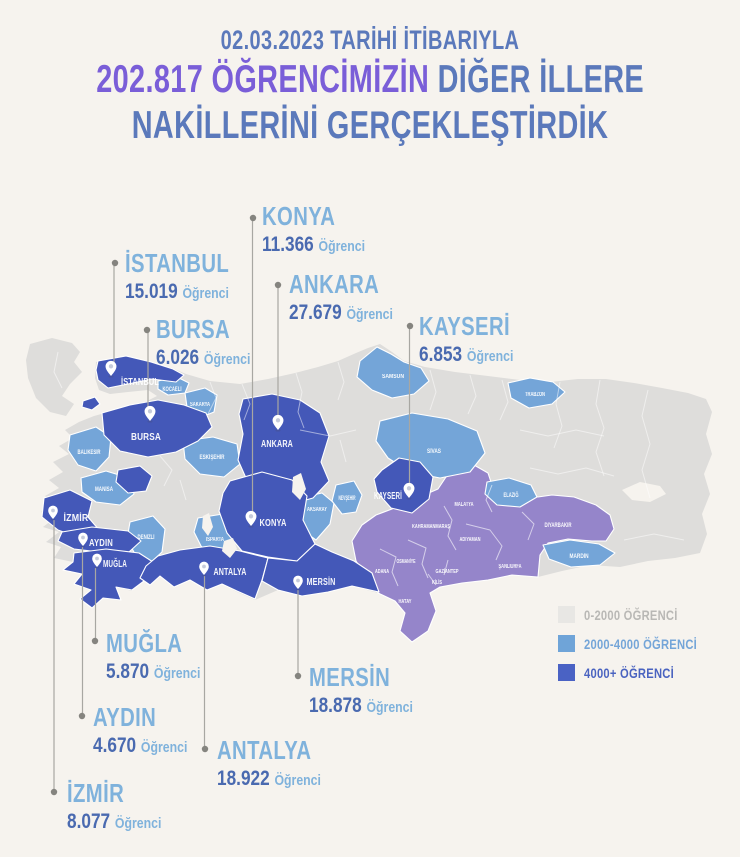 This screenshot has height=857, width=740. I want to click on map-label-eskisehir: ESKİŞEHİR, so click(213, 457).